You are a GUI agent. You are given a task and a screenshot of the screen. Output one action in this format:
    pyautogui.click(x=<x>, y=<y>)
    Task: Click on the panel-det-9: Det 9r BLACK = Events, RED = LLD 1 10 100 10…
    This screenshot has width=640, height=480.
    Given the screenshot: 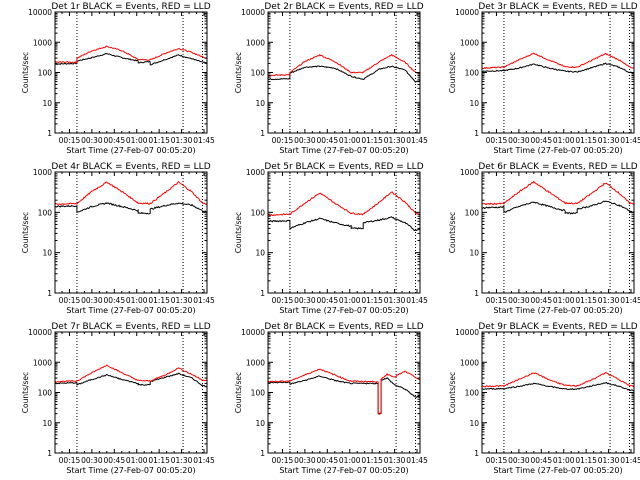 What is the action you would take?
    pyautogui.click(x=544, y=398)
    